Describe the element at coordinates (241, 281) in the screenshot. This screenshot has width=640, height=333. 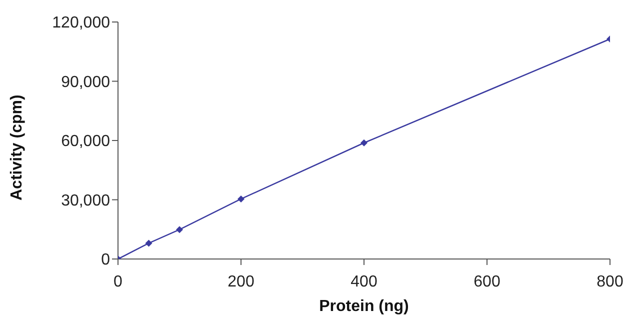
I see `x-tick-label: 200` at that location.